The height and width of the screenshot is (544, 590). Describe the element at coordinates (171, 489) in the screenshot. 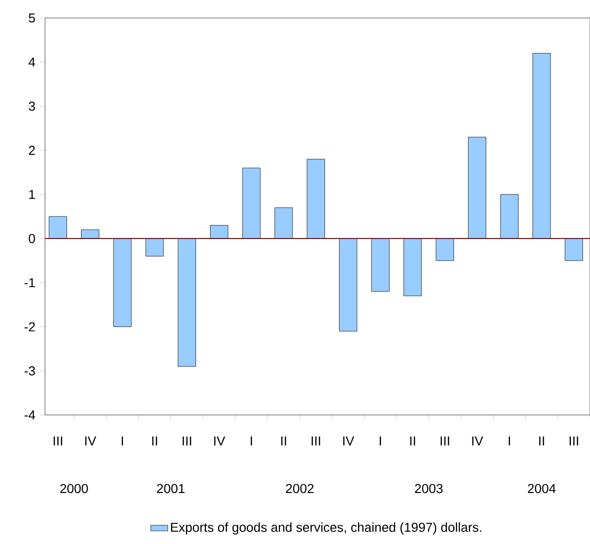

I see `text: 2001` at that location.